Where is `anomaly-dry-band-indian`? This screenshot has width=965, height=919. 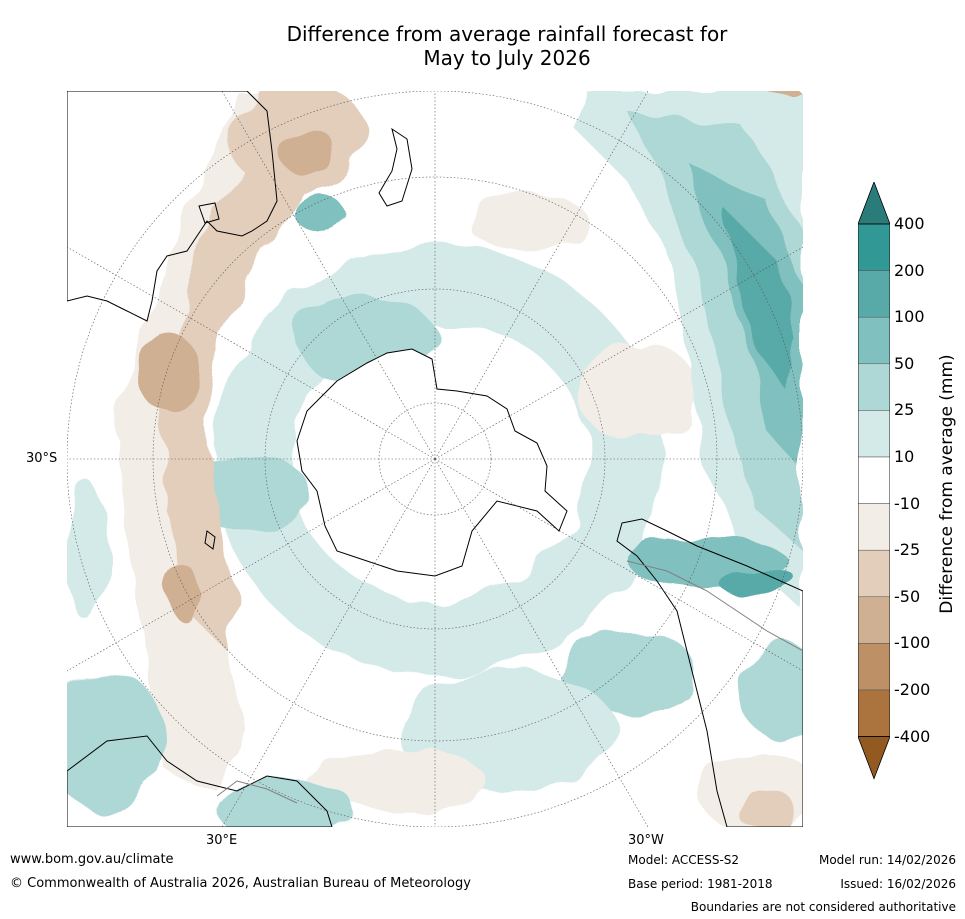
anomaly-dry-band-indian is located at coordinates (207, 441).